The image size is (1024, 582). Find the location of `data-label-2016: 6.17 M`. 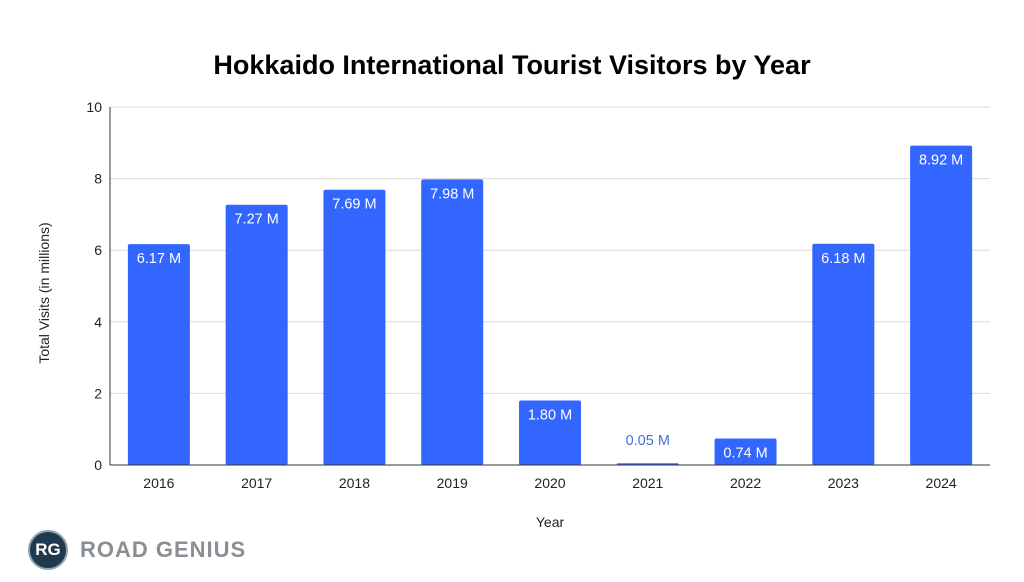

data-label-2016: 6.17 M is located at coordinates (159, 259).